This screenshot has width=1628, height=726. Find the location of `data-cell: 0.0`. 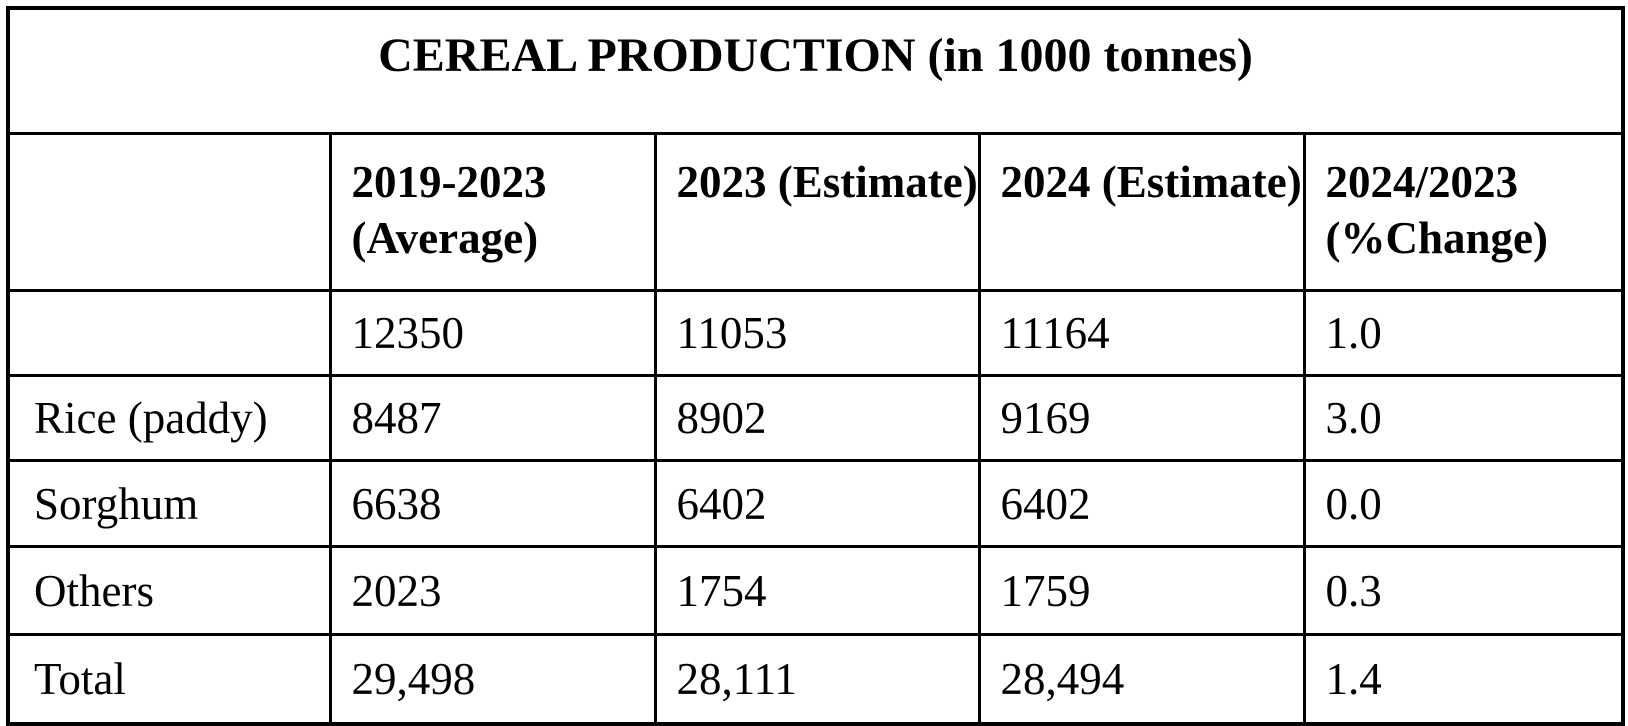

data-cell: 0.0 is located at coordinates (1463, 503).